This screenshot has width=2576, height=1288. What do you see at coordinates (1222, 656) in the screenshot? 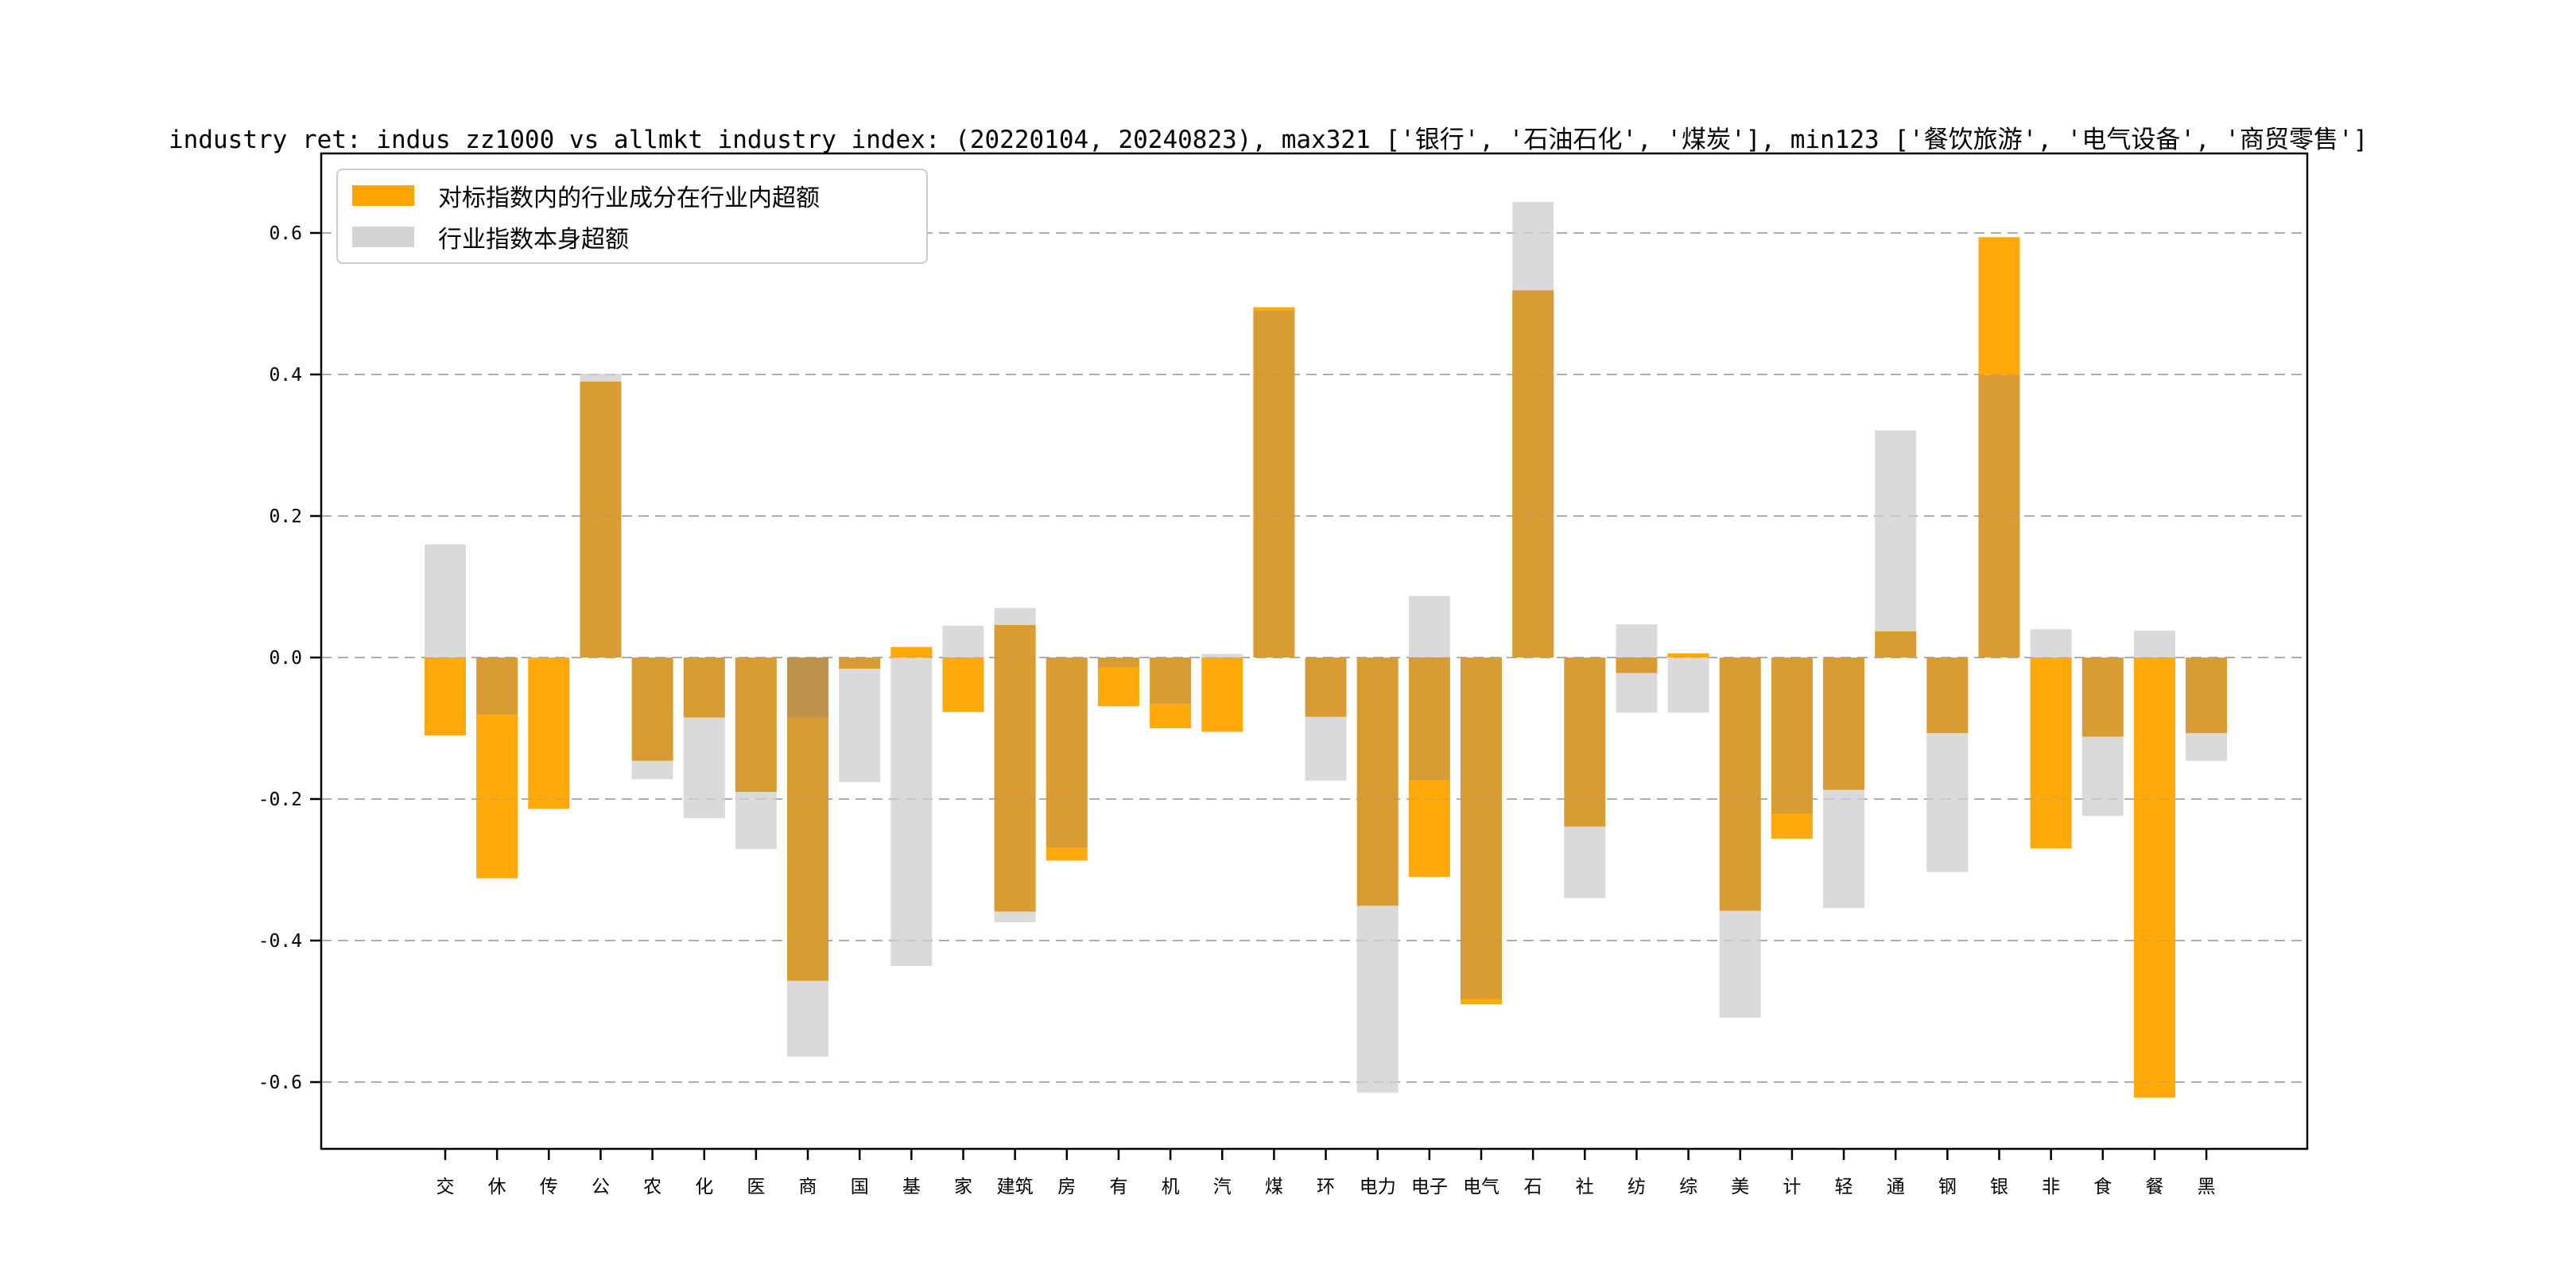
I see `bar-segment-汽` at bounding box center [1222, 656].